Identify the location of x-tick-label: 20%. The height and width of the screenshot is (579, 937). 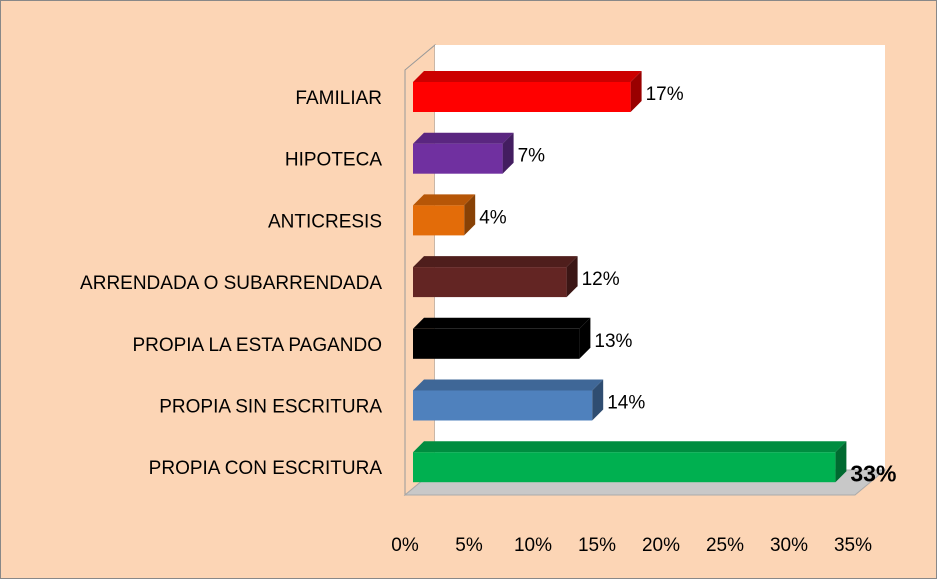
(661, 545).